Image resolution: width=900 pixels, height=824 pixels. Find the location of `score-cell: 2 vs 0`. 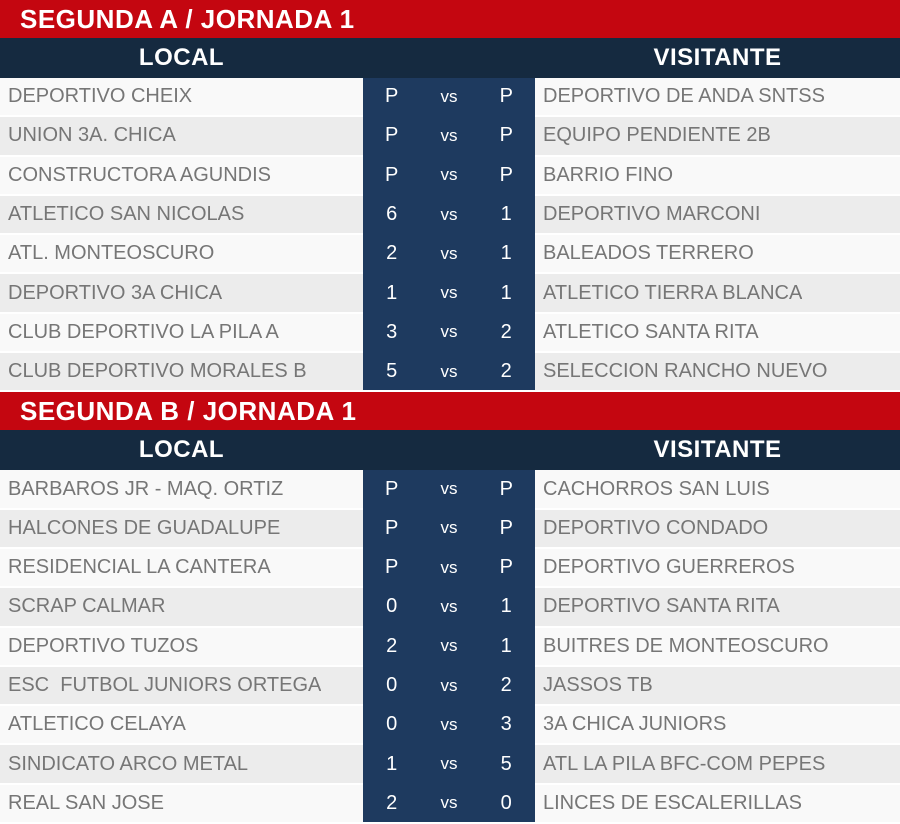

score-cell: 2 vs 0 is located at coordinates (449, 803).